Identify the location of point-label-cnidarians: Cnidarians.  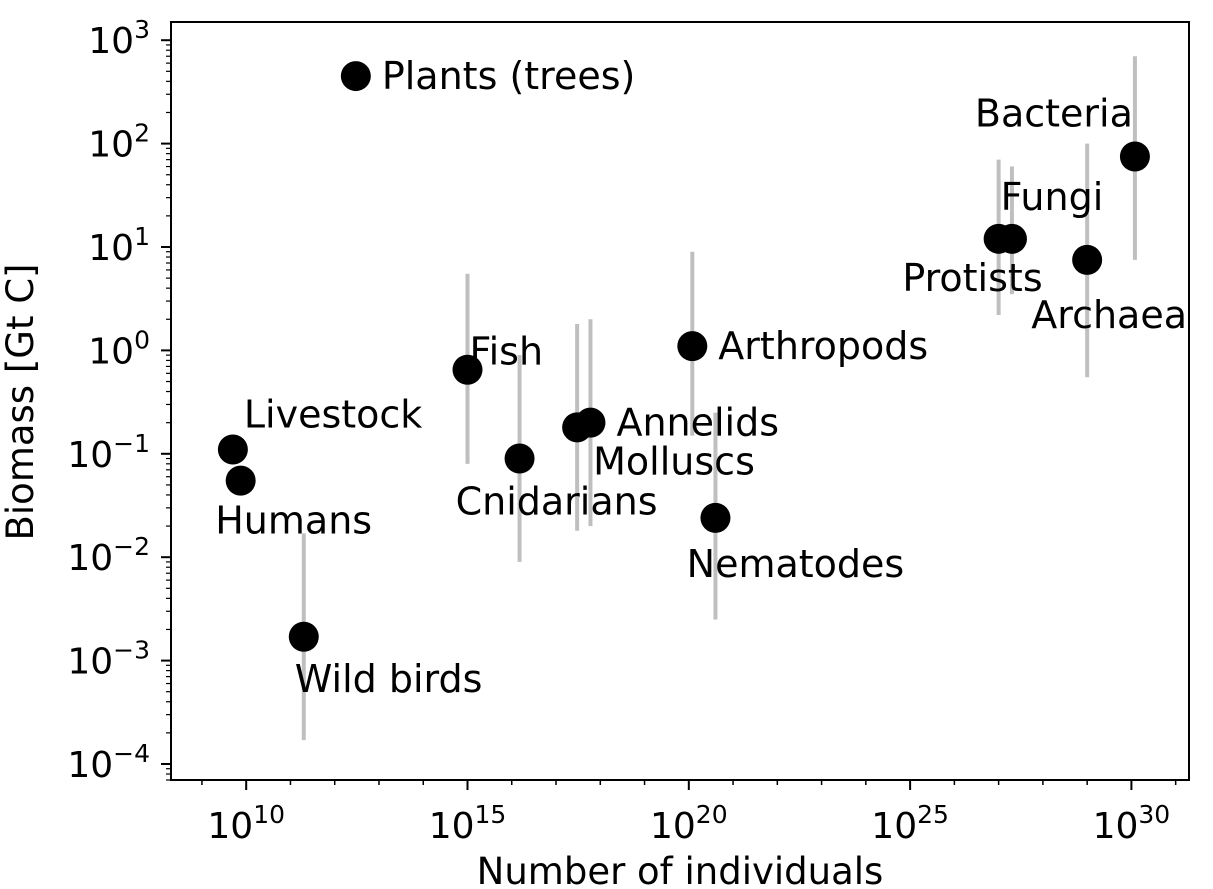
(557, 502).